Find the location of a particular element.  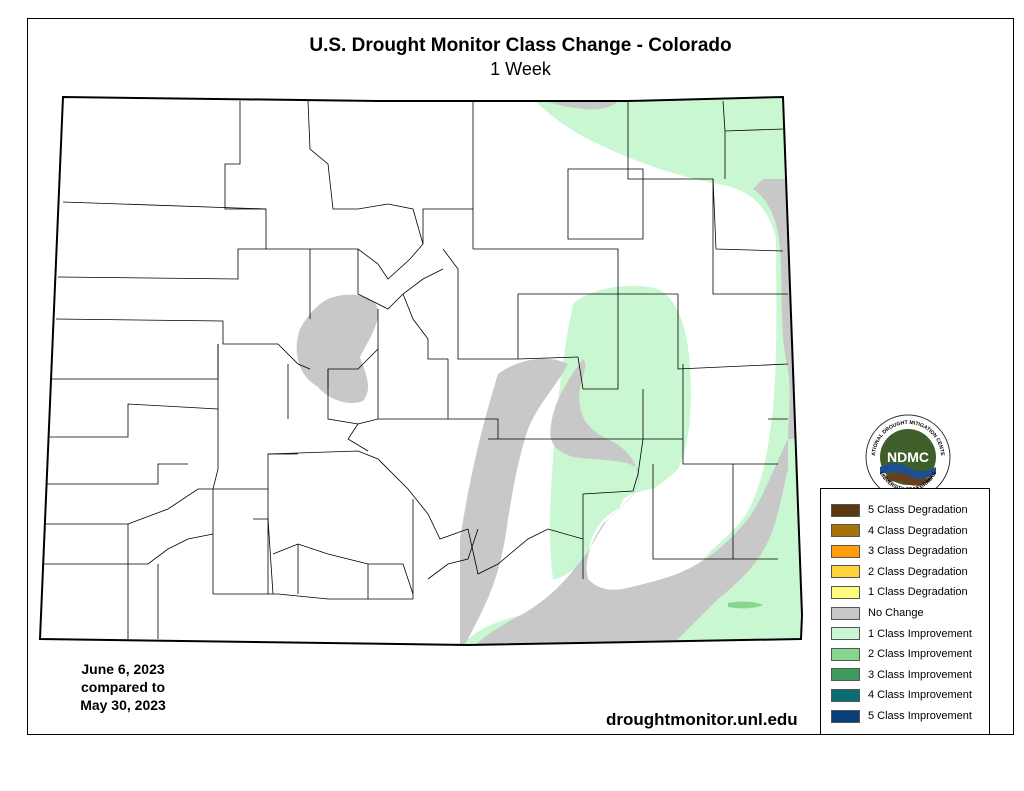

no-change-region-north is located at coordinates (582, 105).